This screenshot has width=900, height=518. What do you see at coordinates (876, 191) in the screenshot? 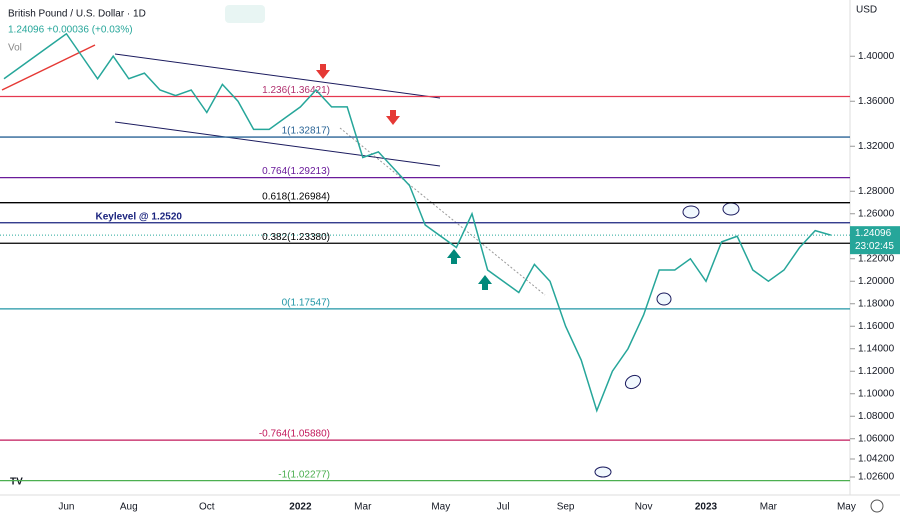
I see `y-tick-label: 1.28000` at bounding box center [876, 191].